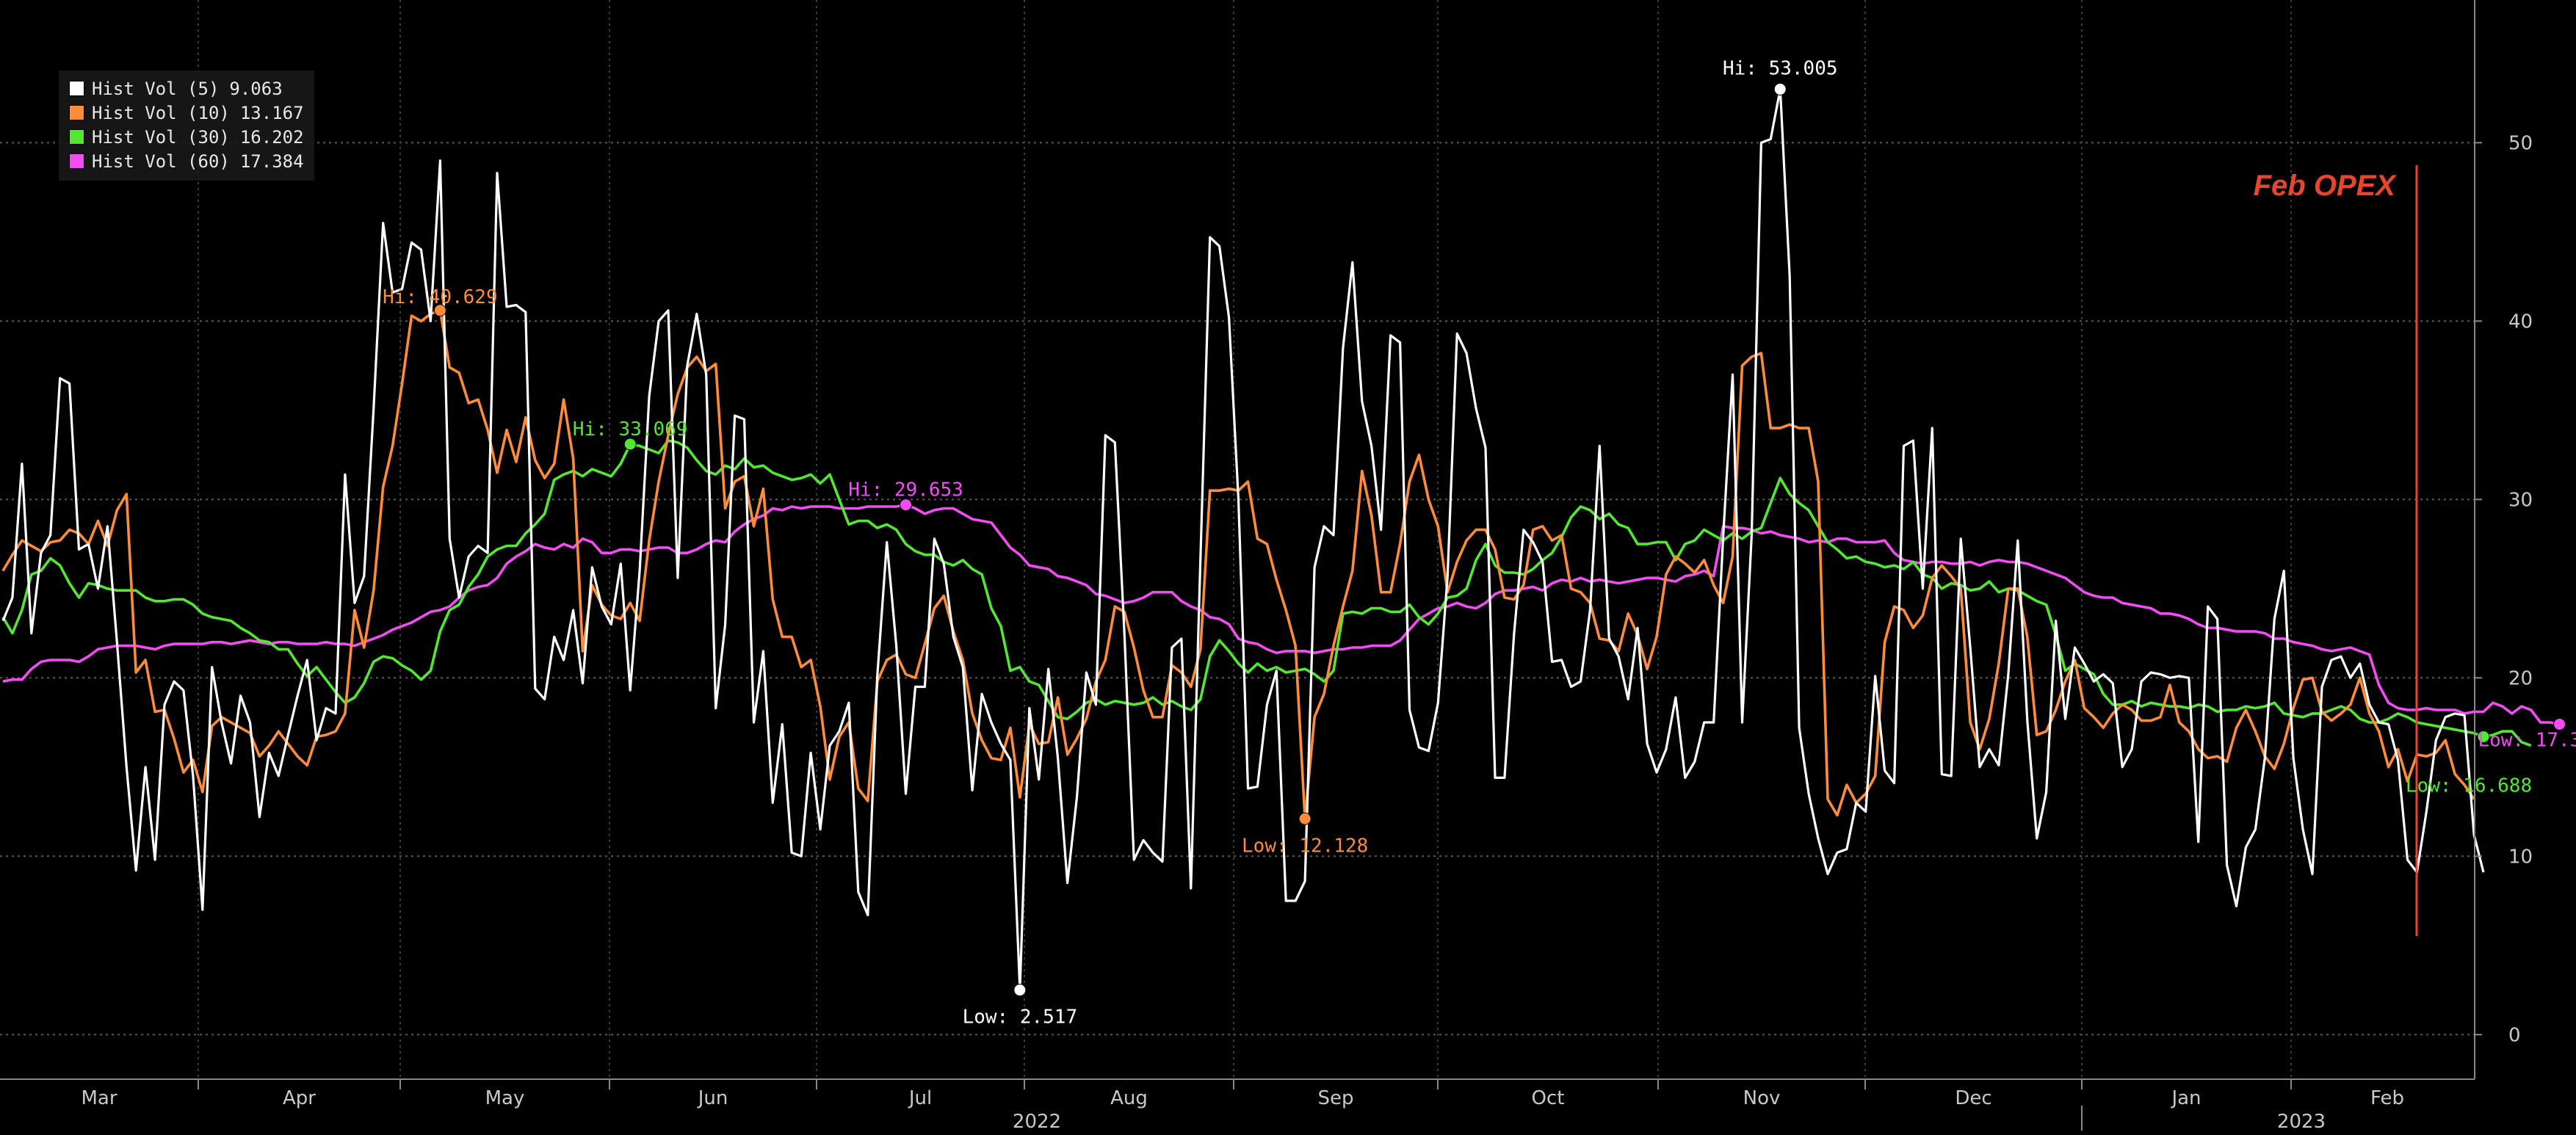  Describe the element at coordinates (2514, 1035) in the screenshot. I see `y-tick-label: 0` at that location.